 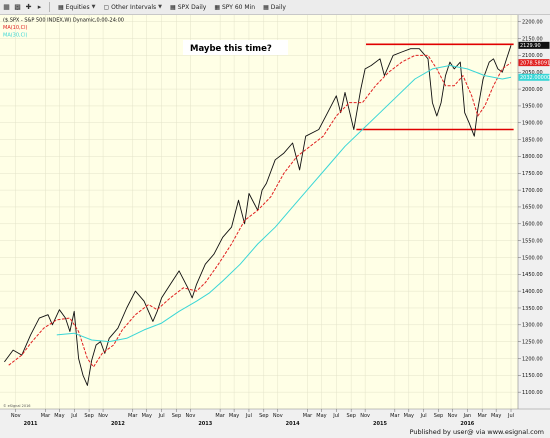 What do you see at coordinates (77, 7) in the screenshot?
I see `toolbar-equities: ▦ Equities ▼` at bounding box center [77, 7].